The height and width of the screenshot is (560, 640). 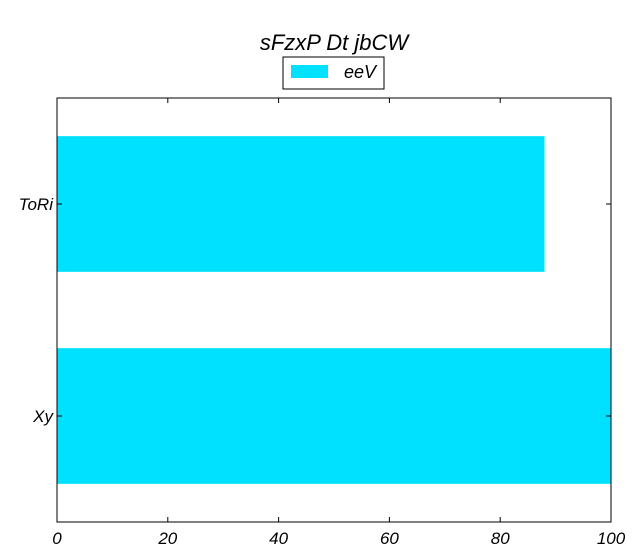 What do you see at coordinates (611, 538) in the screenshot?
I see `x-tick-label: 100` at bounding box center [611, 538].